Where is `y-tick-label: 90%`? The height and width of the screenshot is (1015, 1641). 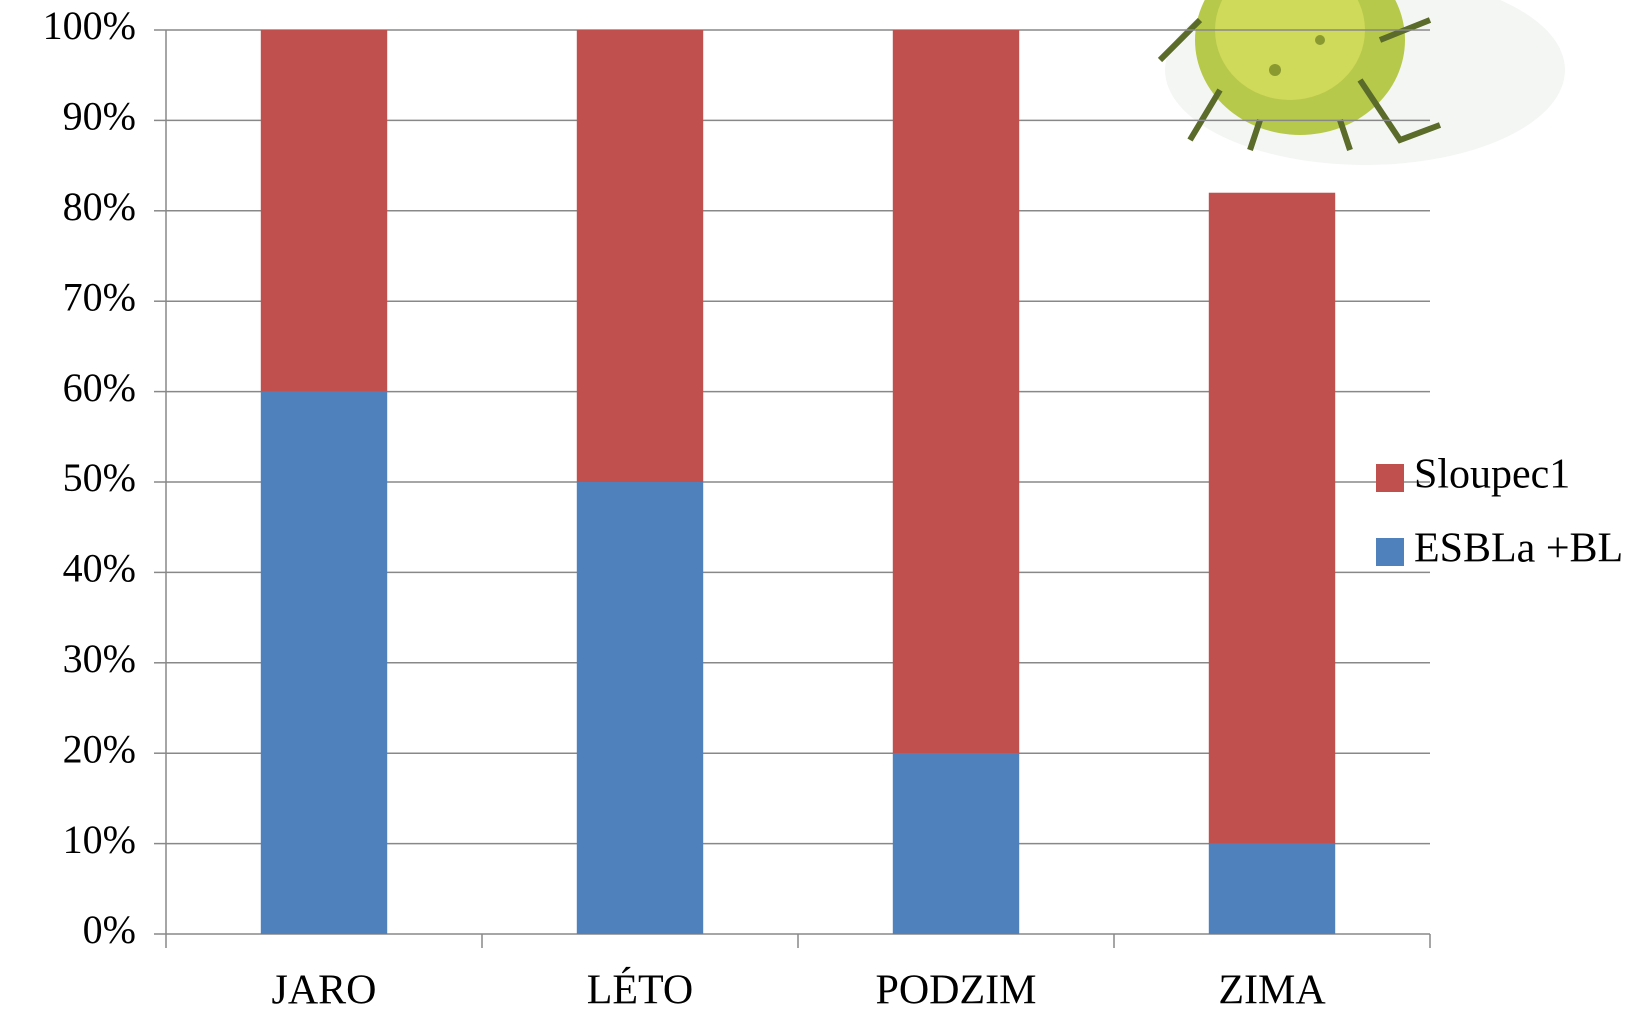
y-tick-label: 90% is located at coordinates (99, 116).